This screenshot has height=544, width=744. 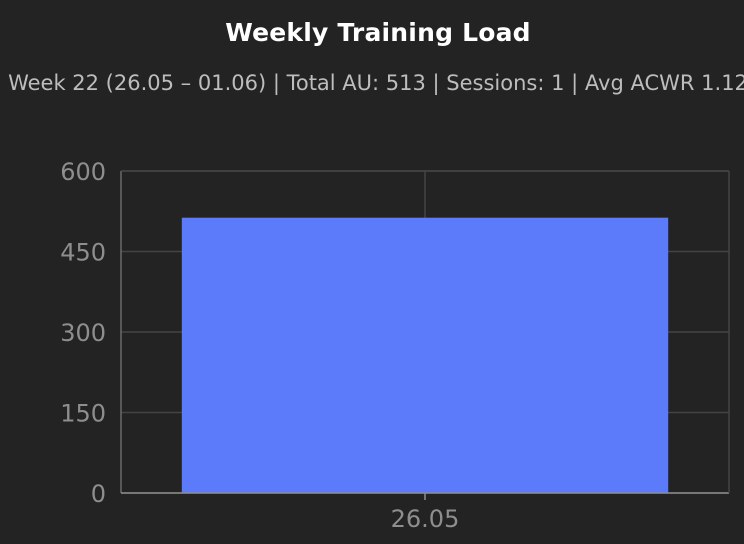 What do you see at coordinates (83, 253) in the screenshot?
I see `y-tick-label: 450` at bounding box center [83, 253].